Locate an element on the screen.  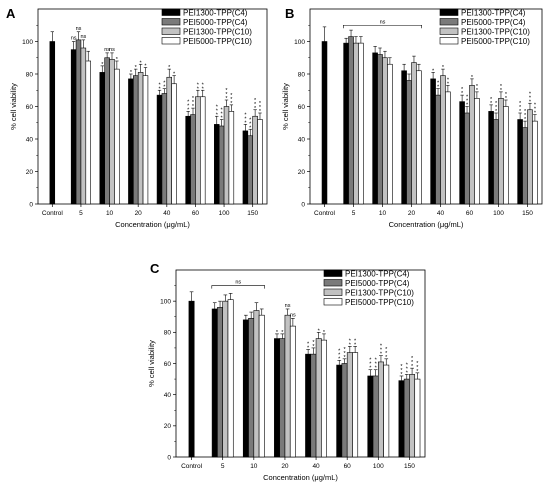
y-tick-label: 0 is located at coordinates (31, 204).